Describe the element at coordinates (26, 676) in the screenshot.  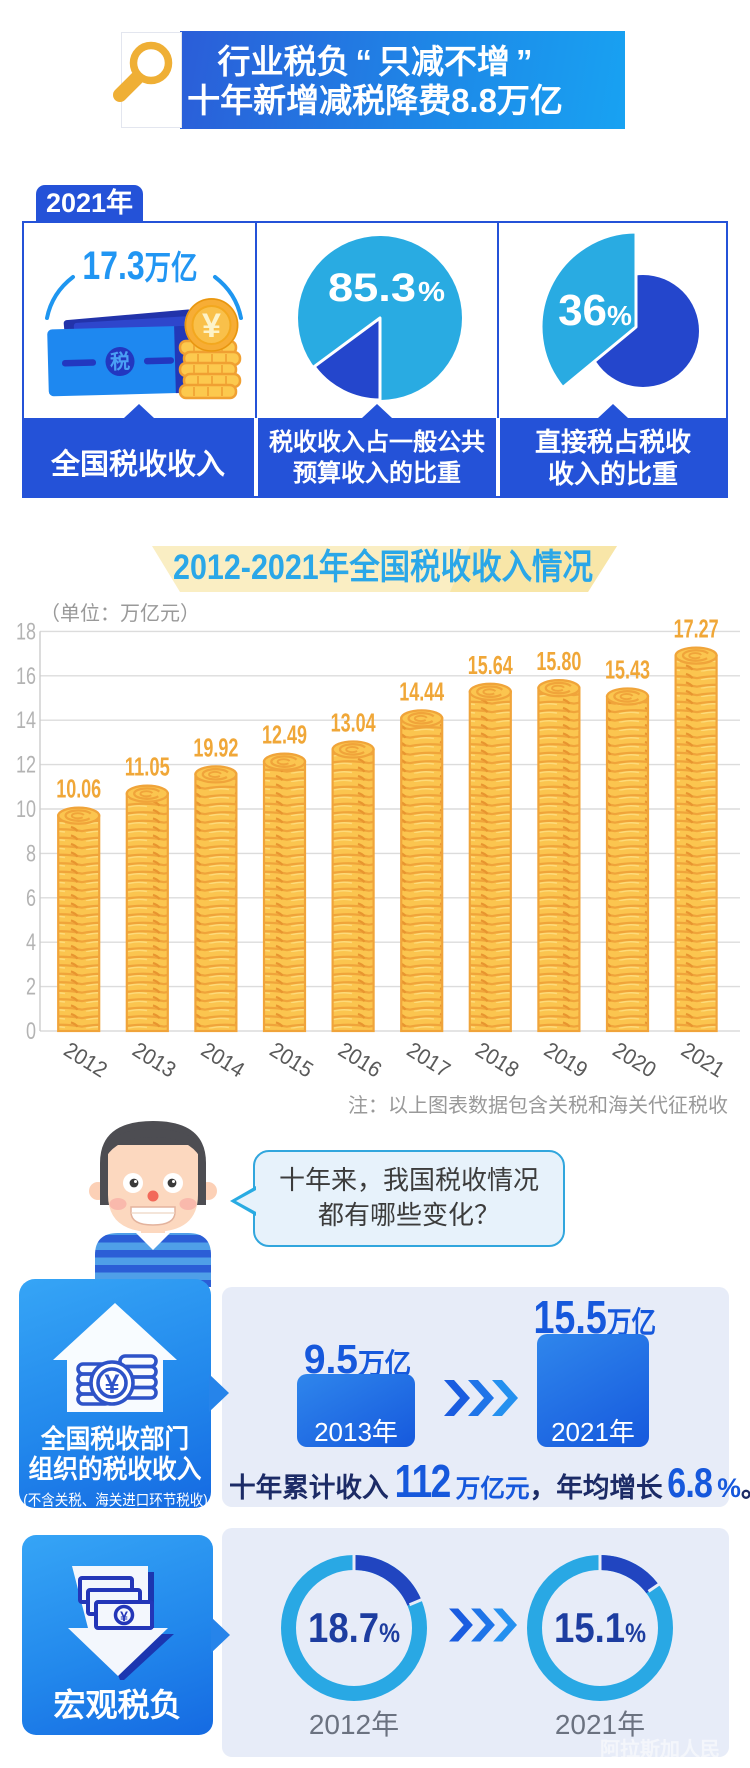
I see `svg-text: 16` at that location.